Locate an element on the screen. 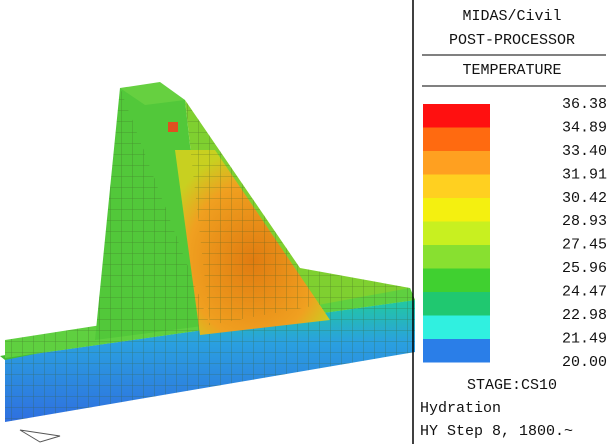 The width and height of the screenshot is (616, 444). hot-spot is located at coordinates (173, 127).